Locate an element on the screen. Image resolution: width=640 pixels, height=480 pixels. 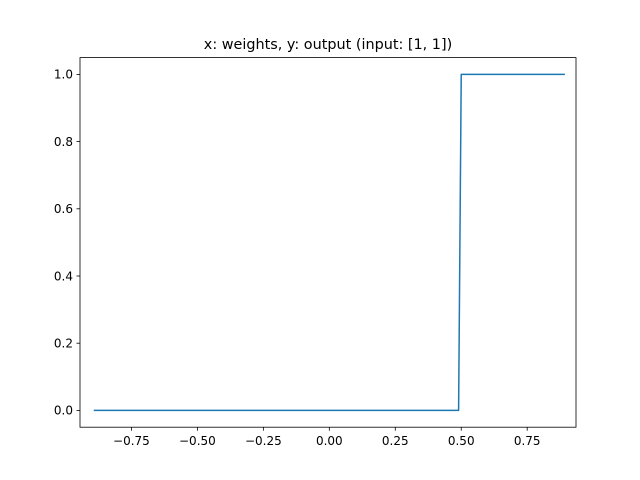
x-tick-label: −0.75 is located at coordinates (131, 441).